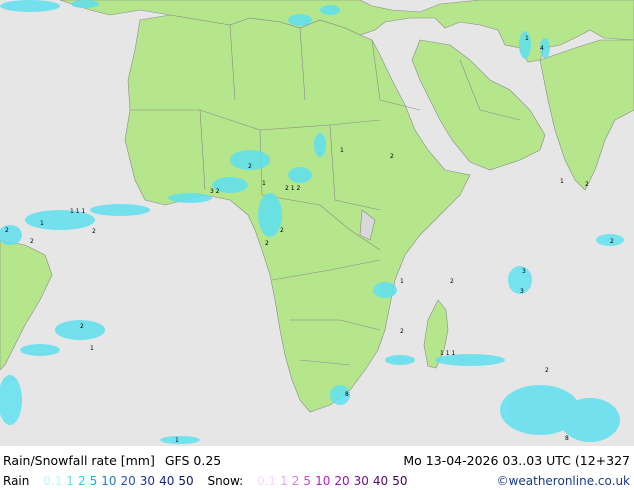 This screenshot has height=490, width=634. Describe the element at coordinates (542, 48) in the screenshot. I see `svg-text: 4` at that location.